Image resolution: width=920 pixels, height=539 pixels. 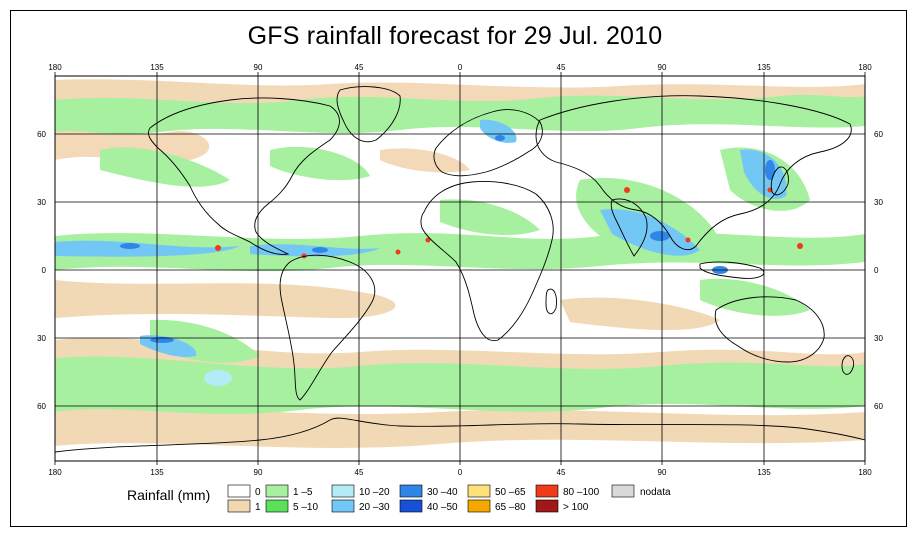 What do you see at coordinates (779, 181) in the screenshot?
I see `japan-outline` at bounding box center [779, 181].